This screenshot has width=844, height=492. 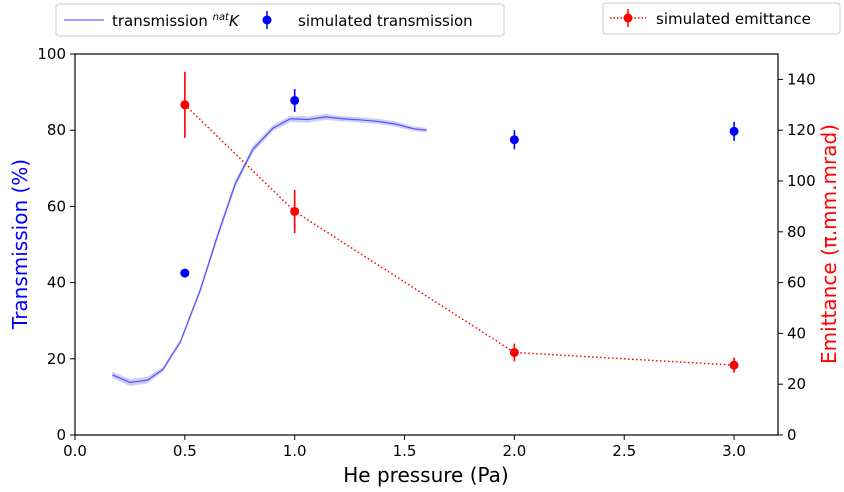 What do you see at coordinates (56, 359) in the screenshot?
I see `y-left-tick-label: 20` at bounding box center [56, 359].